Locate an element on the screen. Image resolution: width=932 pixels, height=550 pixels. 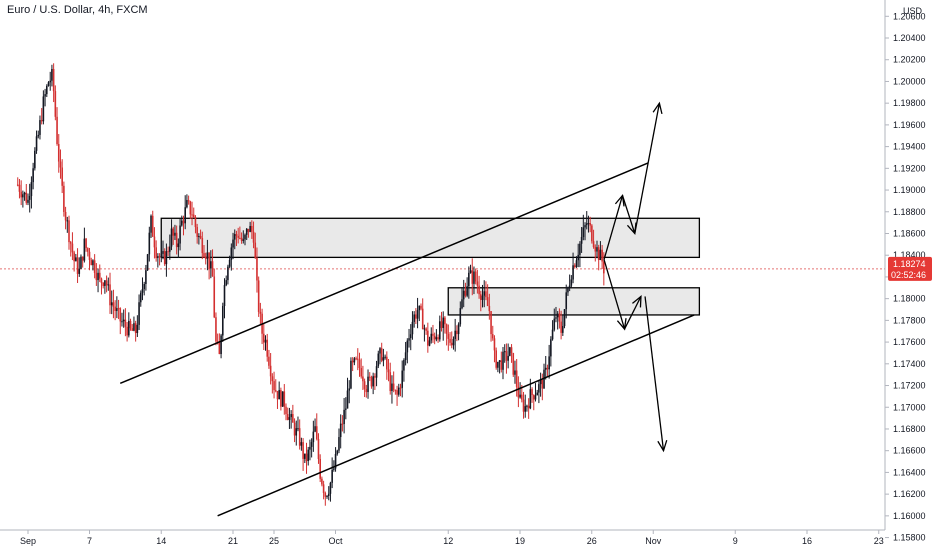
price-tick-label: 1.17400 is located at coordinates (909, 364).